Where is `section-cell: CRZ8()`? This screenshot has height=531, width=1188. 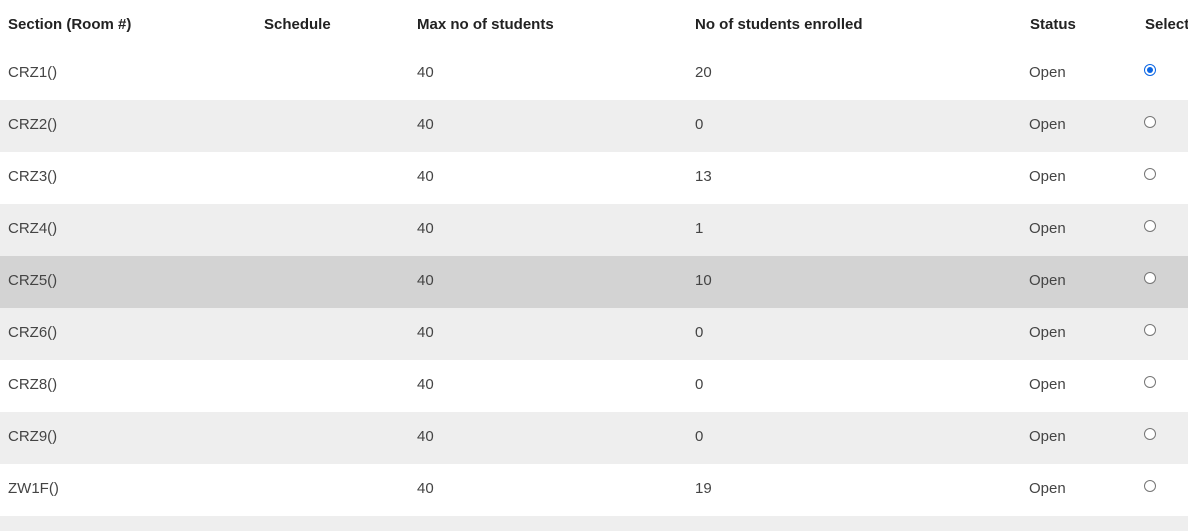 section-cell: CRZ8() is located at coordinates (33, 384).